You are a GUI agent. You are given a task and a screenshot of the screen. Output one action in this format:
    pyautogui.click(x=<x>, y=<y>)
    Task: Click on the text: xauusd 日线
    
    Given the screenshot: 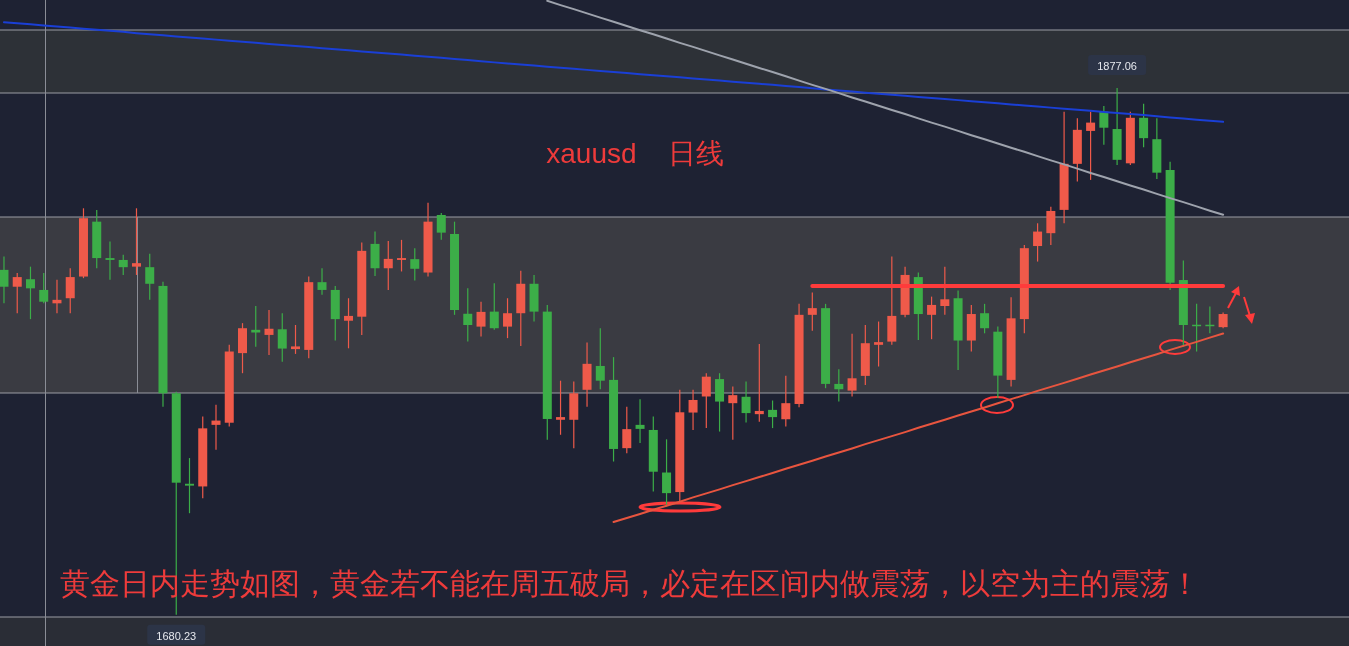 What is the action you would take?
    pyautogui.click(x=635, y=153)
    